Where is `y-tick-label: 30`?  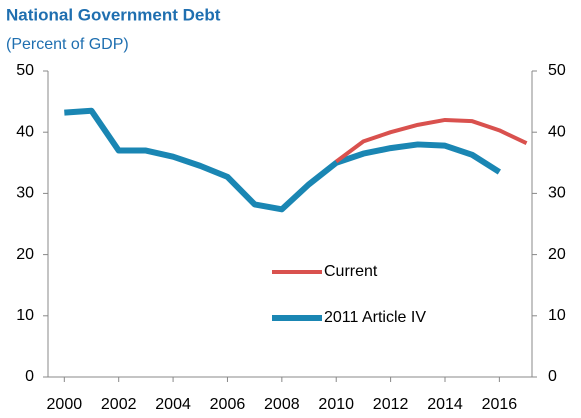
y-tick-label: 30 is located at coordinates (25, 193).